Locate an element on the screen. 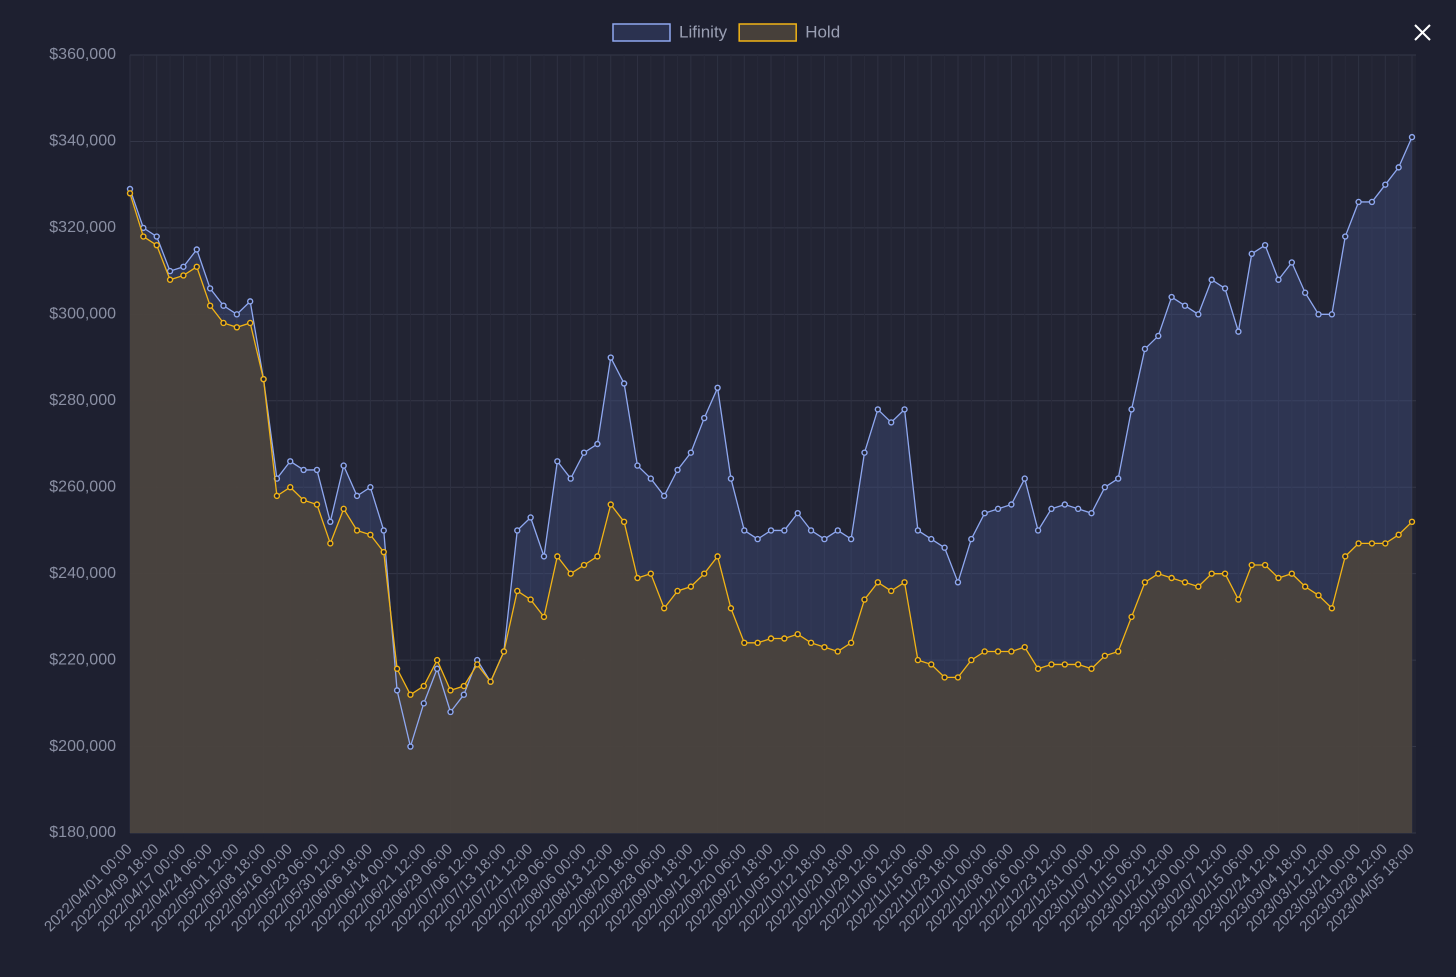  close-button is located at coordinates (1422, 32).